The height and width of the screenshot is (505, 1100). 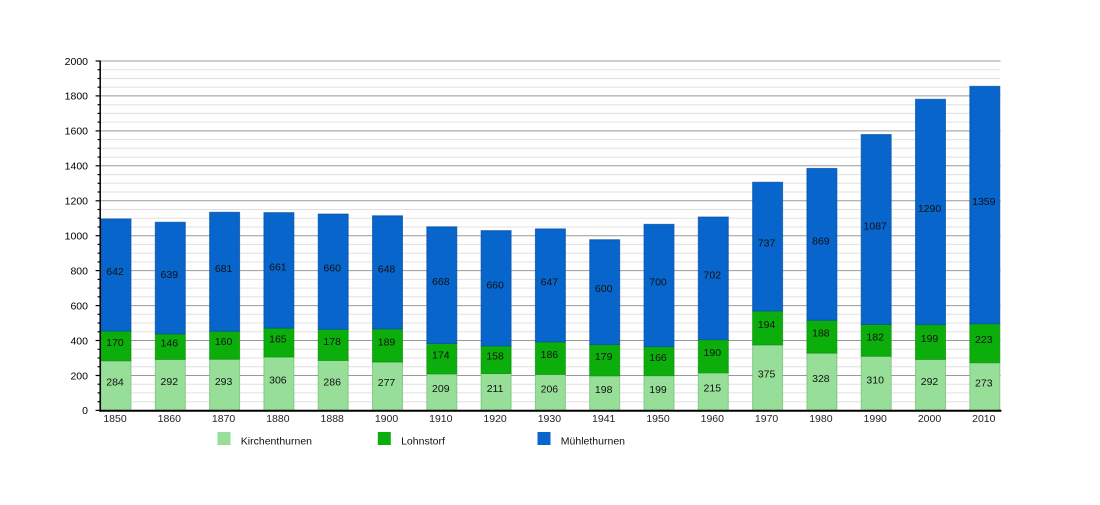 What do you see at coordinates (984, 419) in the screenshot?
I see `svg-text: 2010` at bounding box center [984, 419].